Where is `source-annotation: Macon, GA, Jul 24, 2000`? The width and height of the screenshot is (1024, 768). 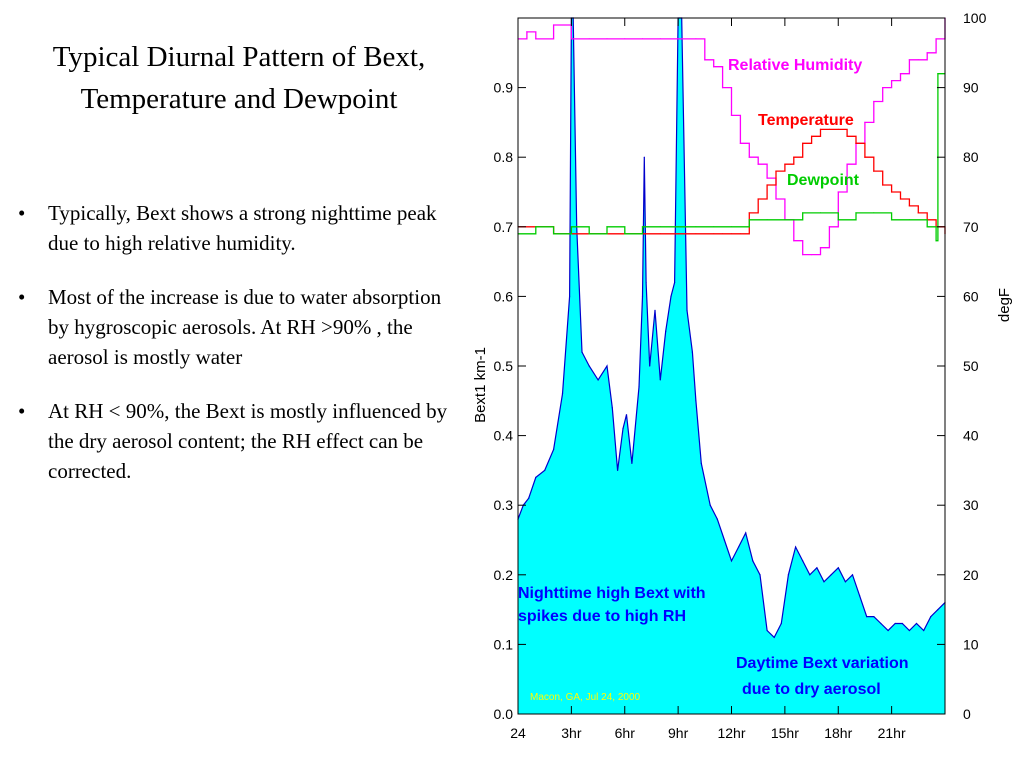
source-annotation: Macon, GA, Jul 24, 2000 is located at coordinates (585, 697).